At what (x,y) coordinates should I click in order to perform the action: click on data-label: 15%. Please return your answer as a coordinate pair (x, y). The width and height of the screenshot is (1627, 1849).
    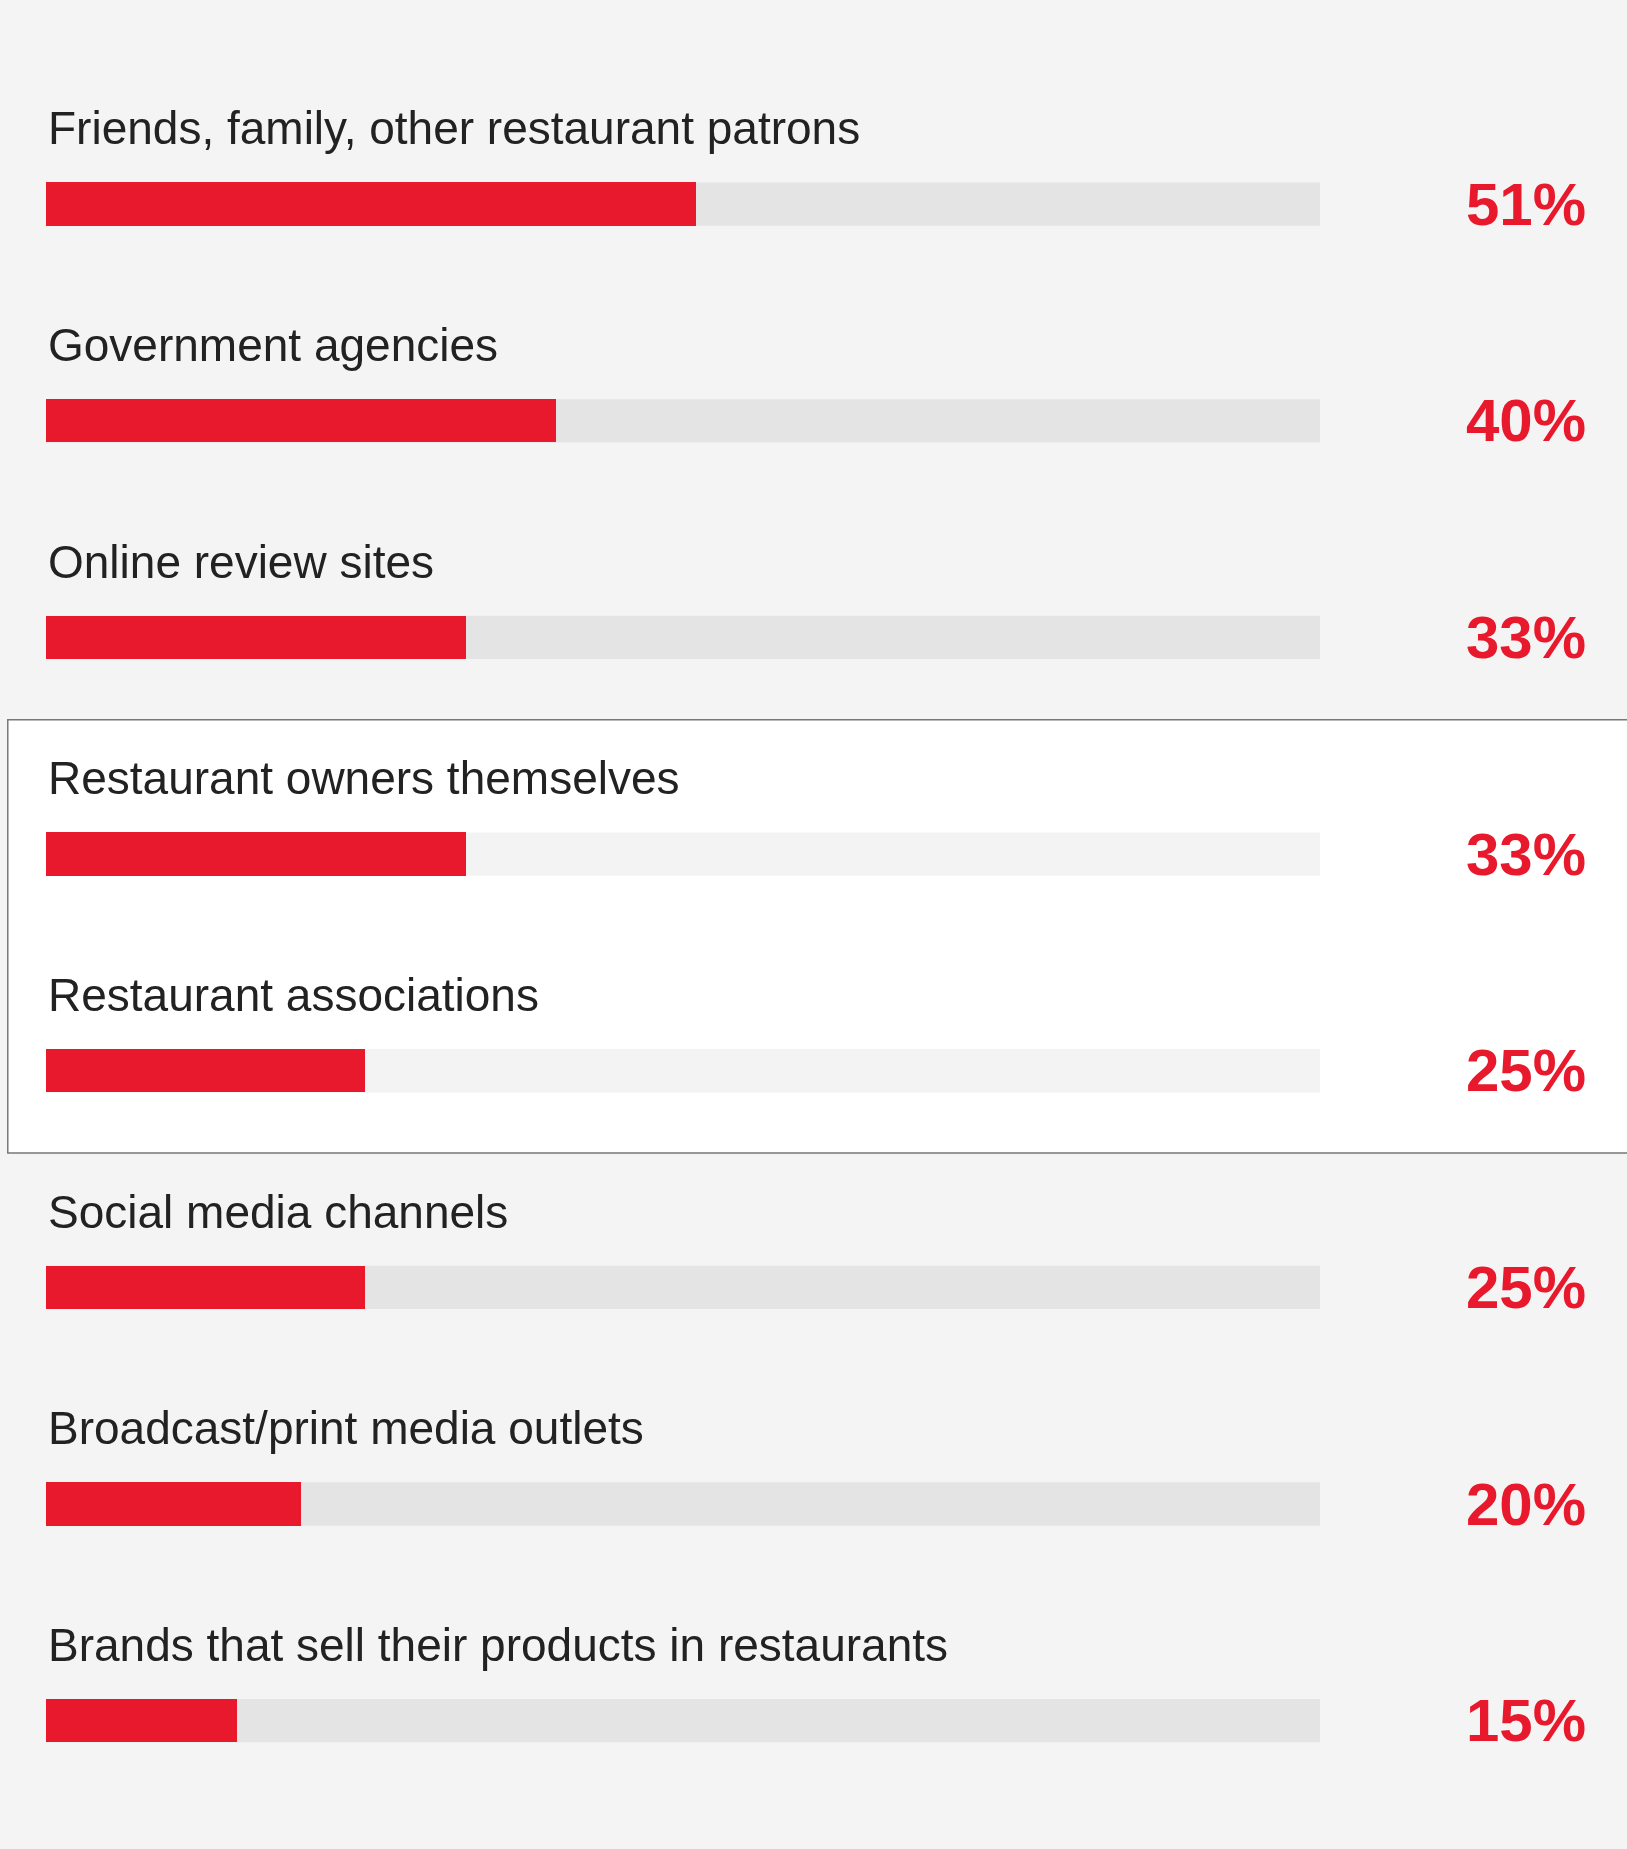
    Looking at the image, I should click on (1526, 1720).